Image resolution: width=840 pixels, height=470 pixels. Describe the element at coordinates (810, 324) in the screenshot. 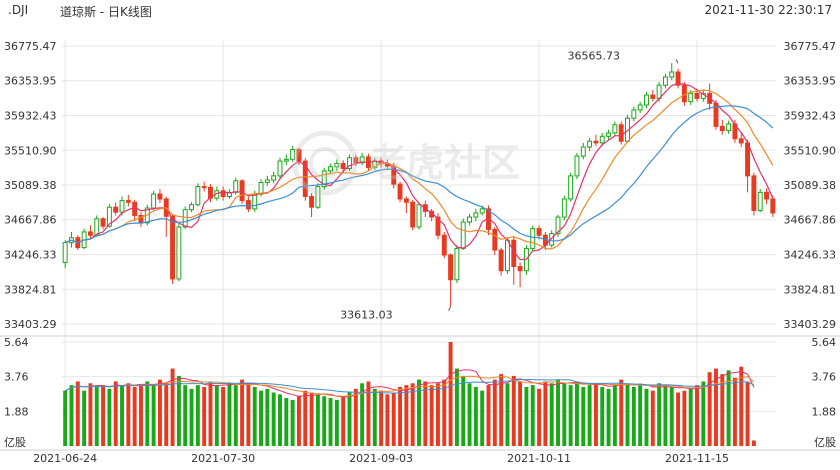

I see `y-tick-label-right: 33403.29` at that location.